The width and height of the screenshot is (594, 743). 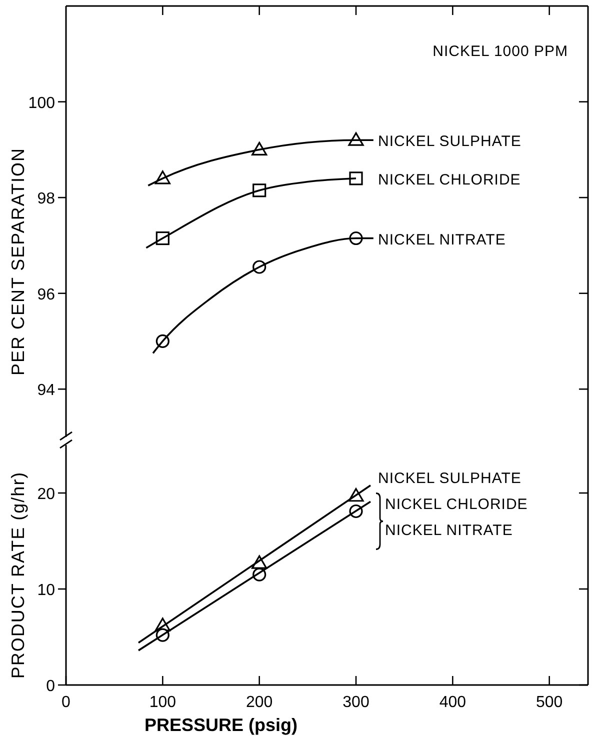 What do you see at coordinates (162, 702) in the screenshot?
I see `x-tick-label: 100` at bounding box center [162, 702].